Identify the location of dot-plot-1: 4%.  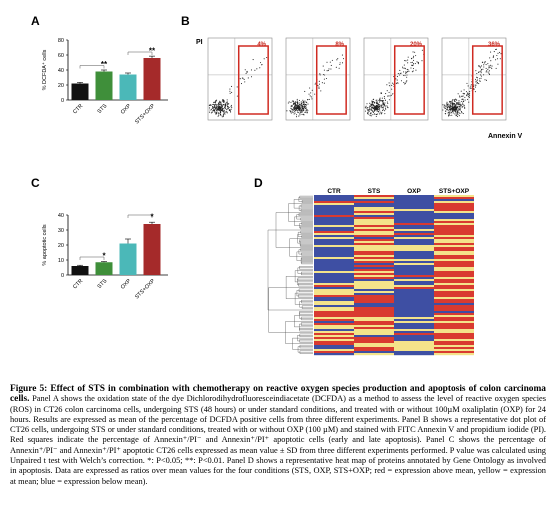
(240, 79).